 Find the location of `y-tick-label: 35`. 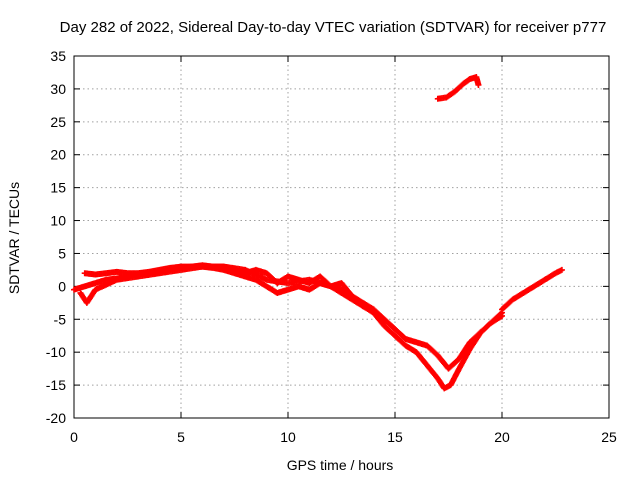

y-tick-label: 35 is located at coordinates (58, 56).